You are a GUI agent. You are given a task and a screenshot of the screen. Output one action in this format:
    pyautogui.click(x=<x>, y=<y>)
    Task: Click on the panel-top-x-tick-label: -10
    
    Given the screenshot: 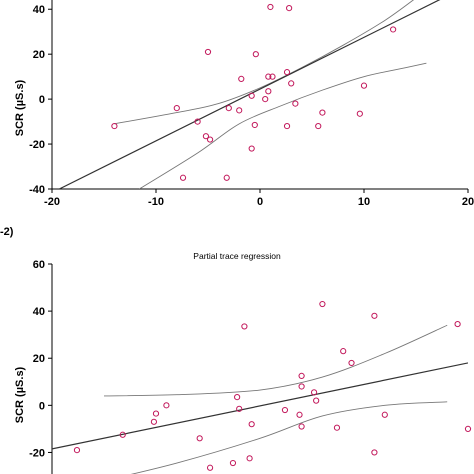 What is the action you would take?
    pyautogui.click(x=156, y=202)
    